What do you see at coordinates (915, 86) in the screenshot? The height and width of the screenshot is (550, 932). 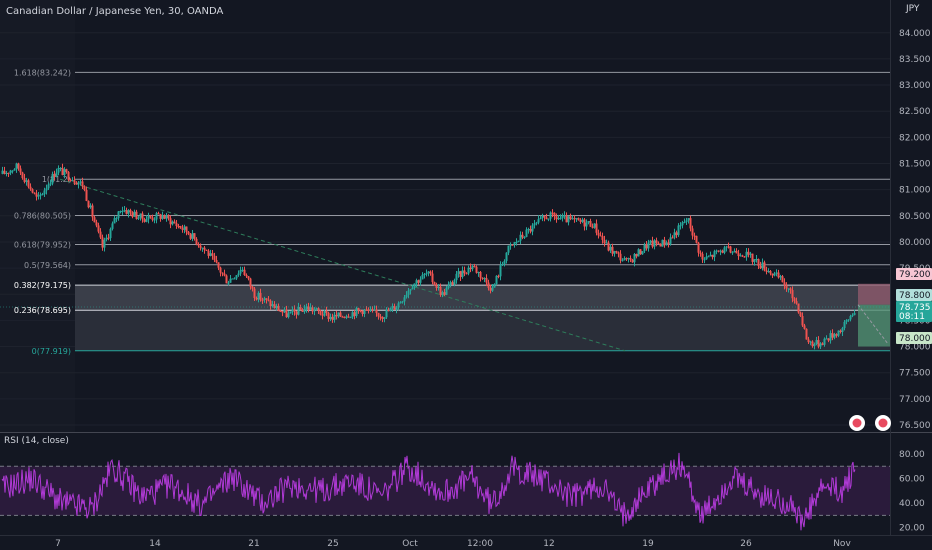 I see `price-tick-label: 83.000` at bounding box center [915, 86].